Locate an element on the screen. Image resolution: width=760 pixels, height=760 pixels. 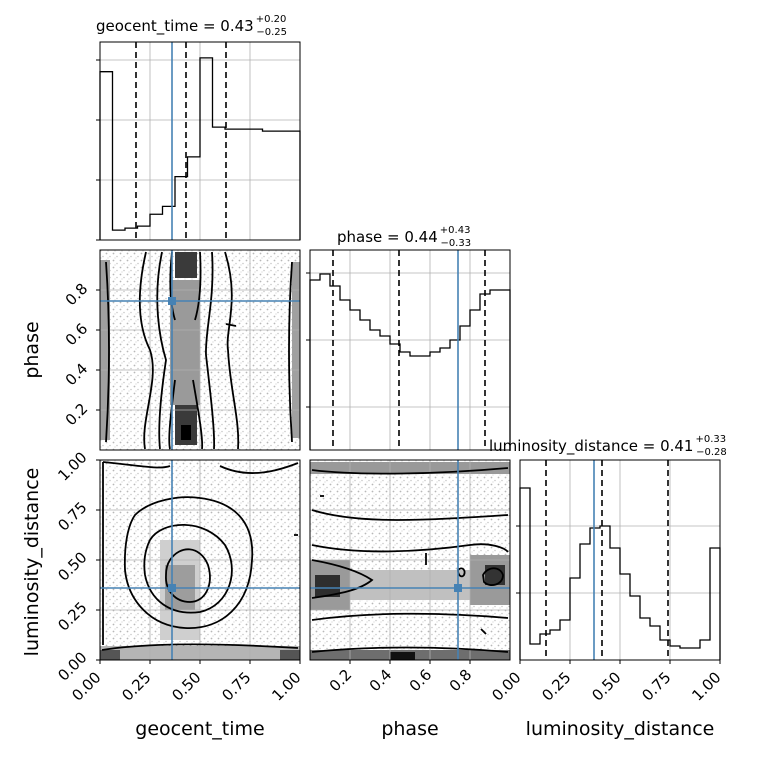
title-phase: phase = 0.44 +0.43 −0.33 is located at coordinates (404, 237).